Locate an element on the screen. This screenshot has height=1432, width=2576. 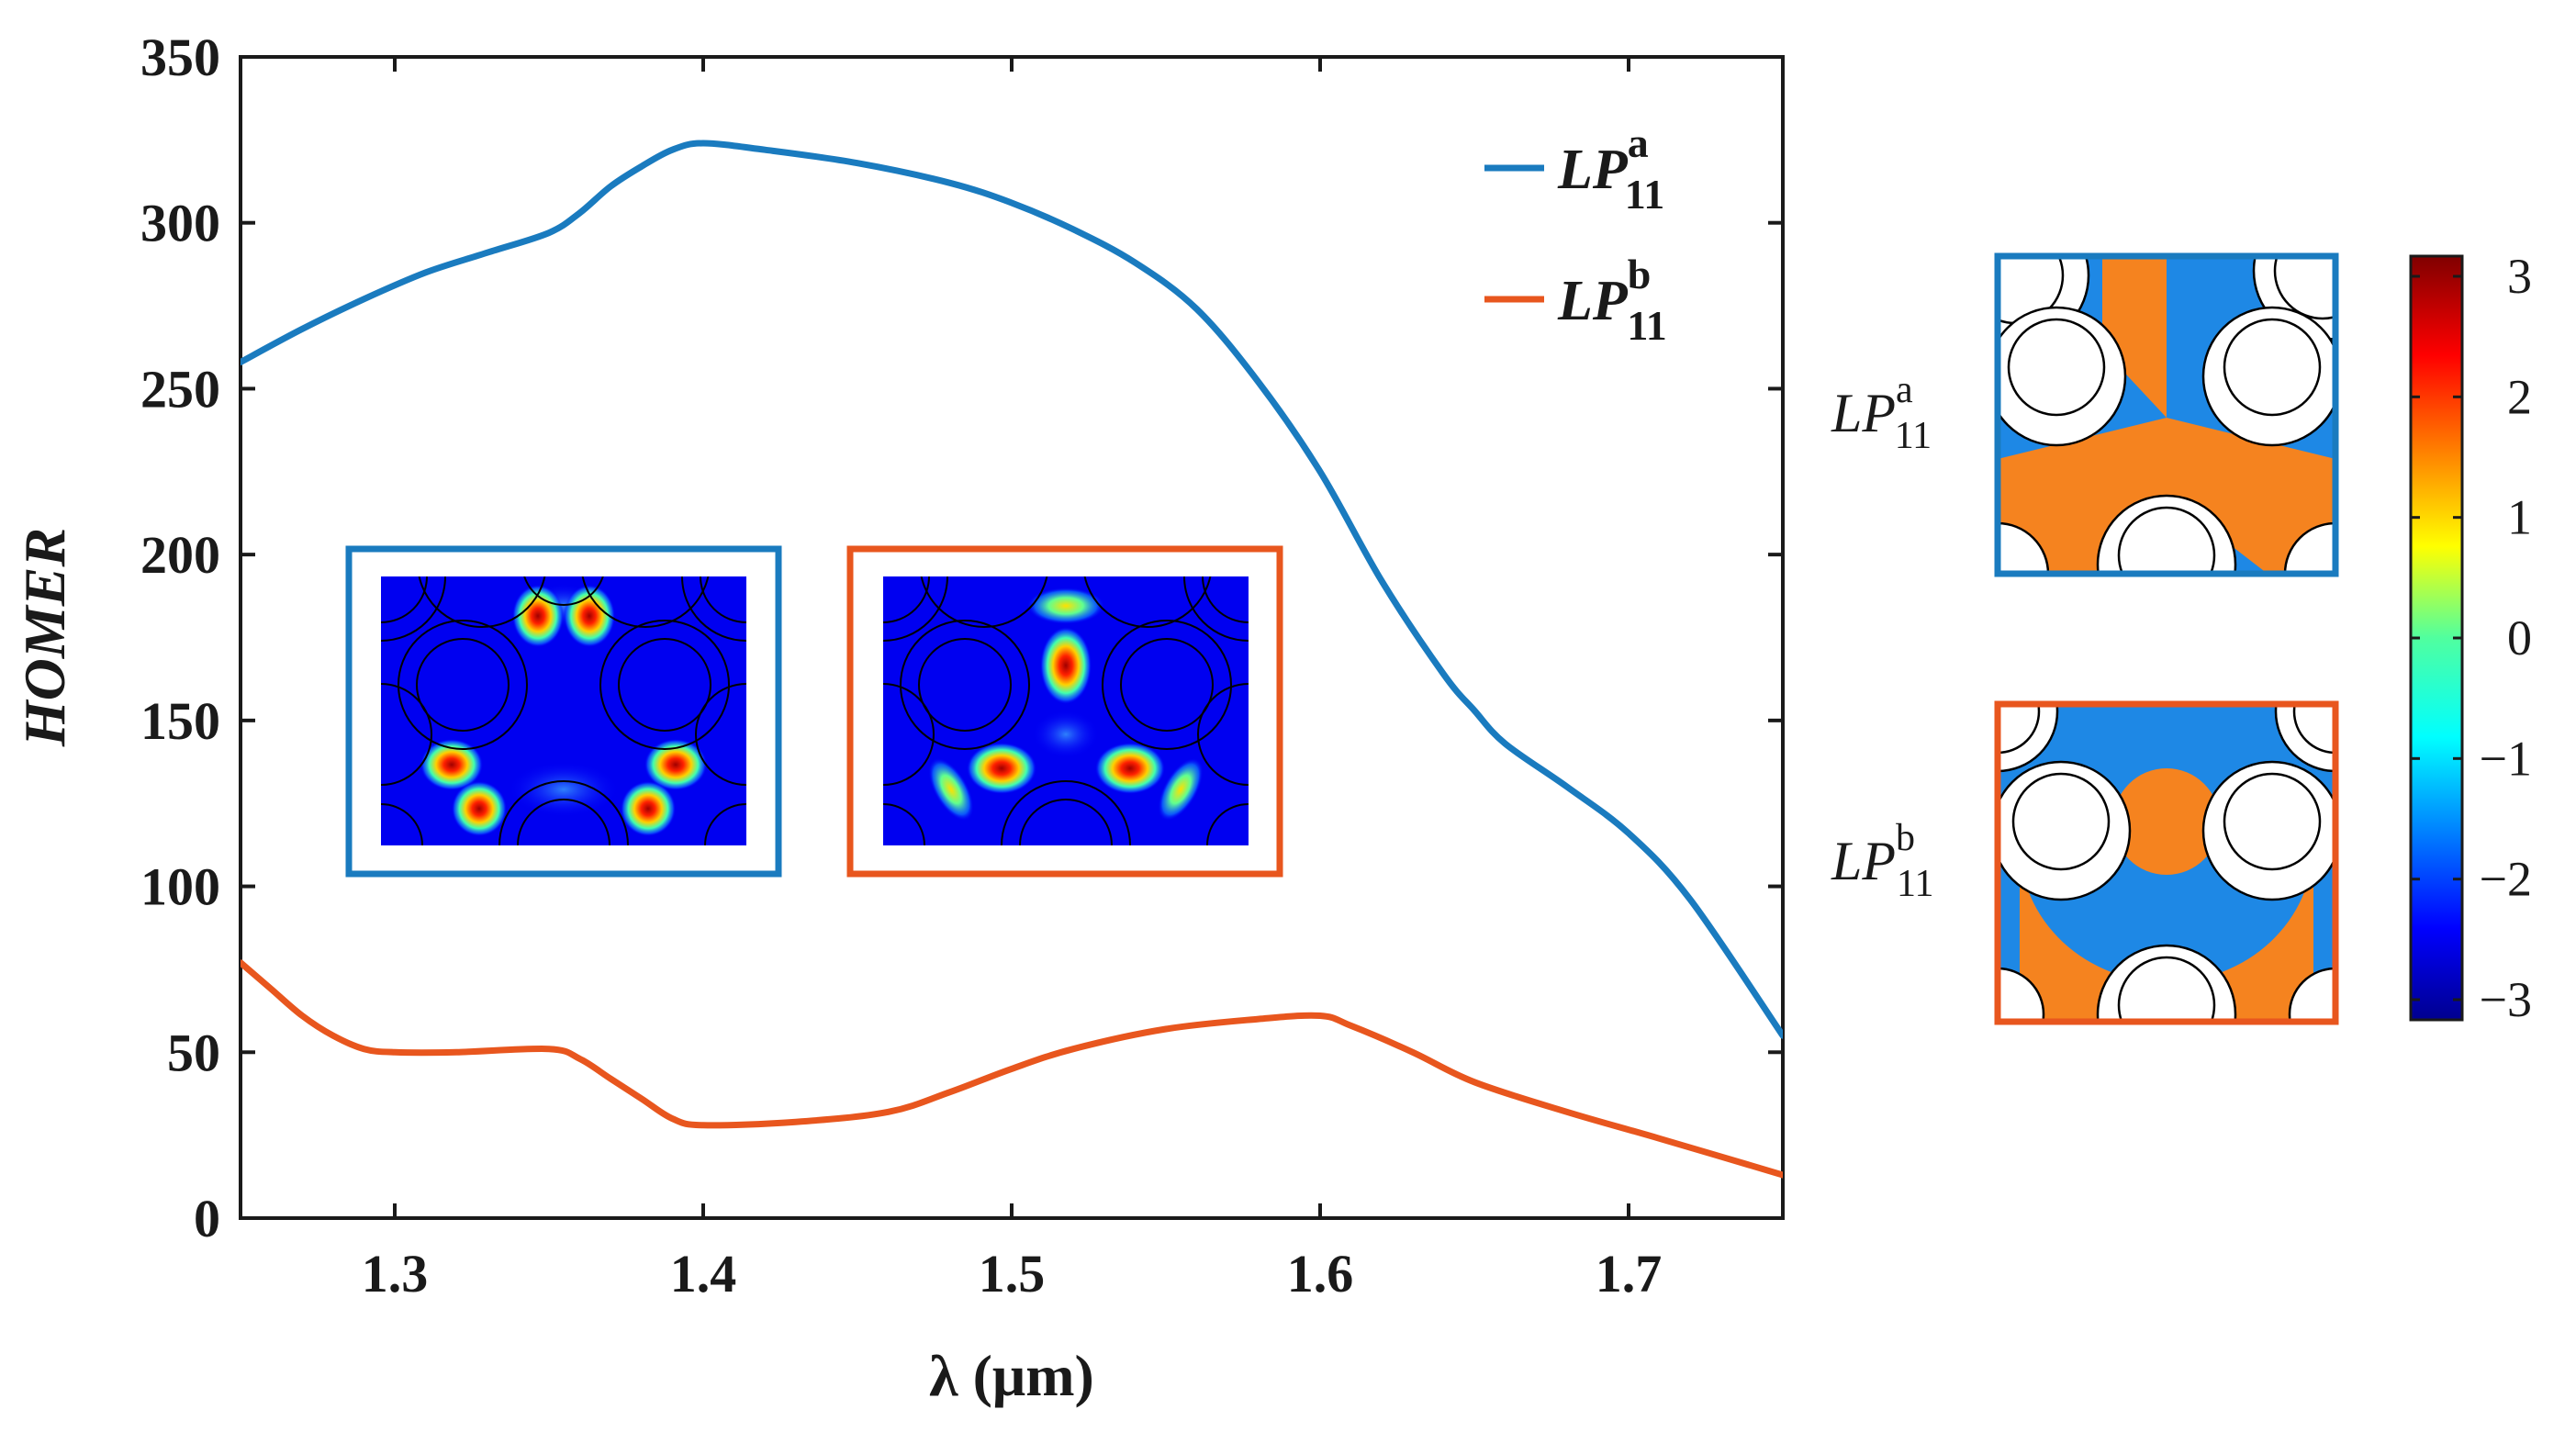
colorbar-tick-label: 2 is located at coordinates (2519, 396).